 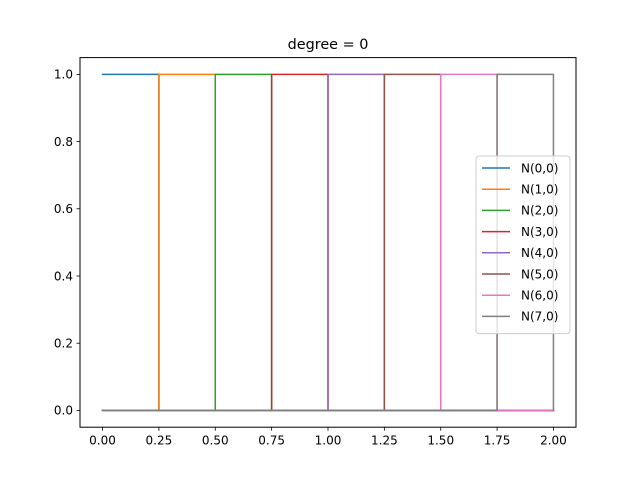 I want to click on x-axis: 0.00 0.25 0.50 0.75 1.00 1.25 1.50 1.75 2.00, so click(x=328, y=437).